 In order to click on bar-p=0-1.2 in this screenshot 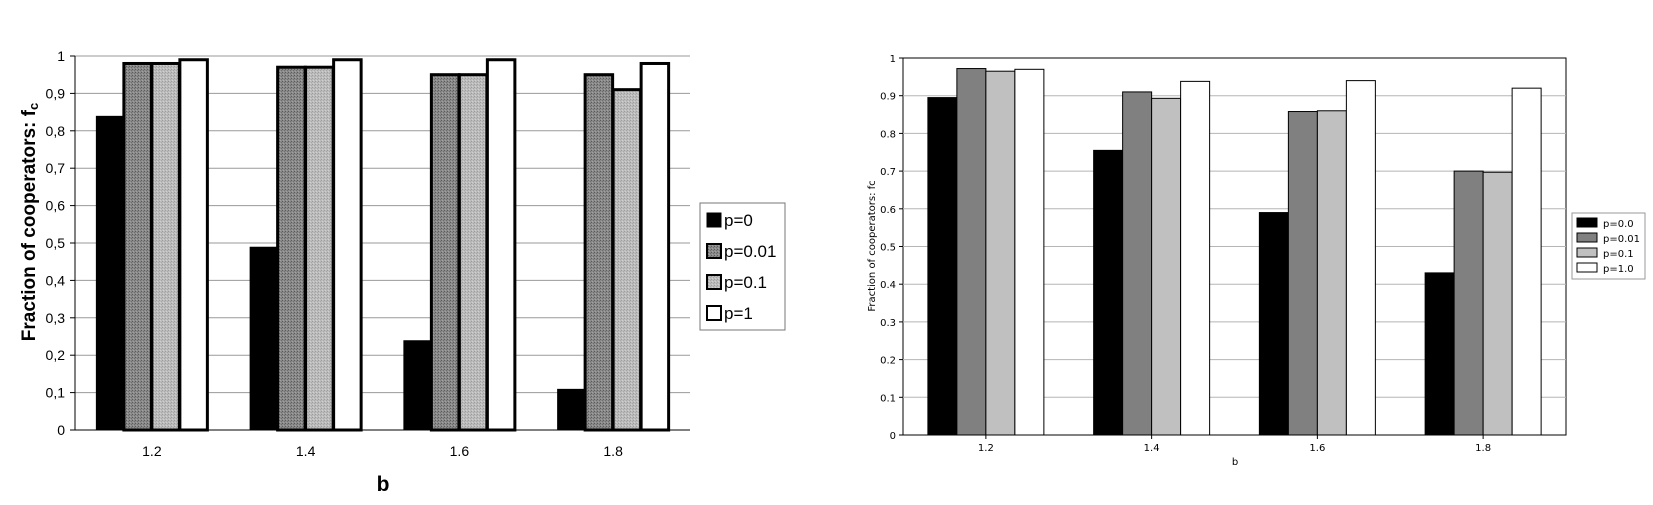, I will do `click(109, 272)`.